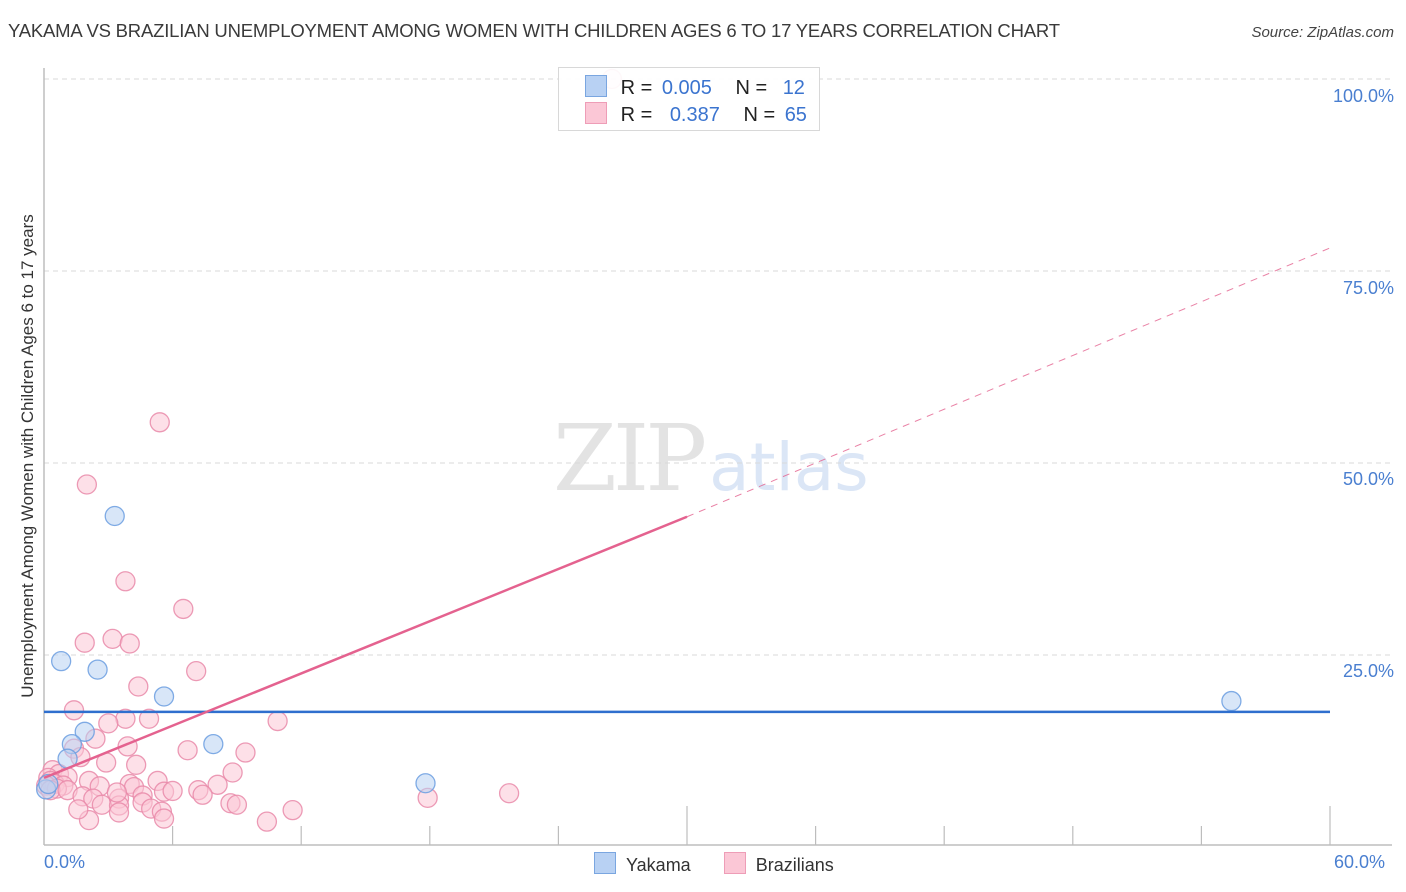 The height and width of the screenshot is (892, 1406). I want to click on n-value: 12, so click(793, 88).